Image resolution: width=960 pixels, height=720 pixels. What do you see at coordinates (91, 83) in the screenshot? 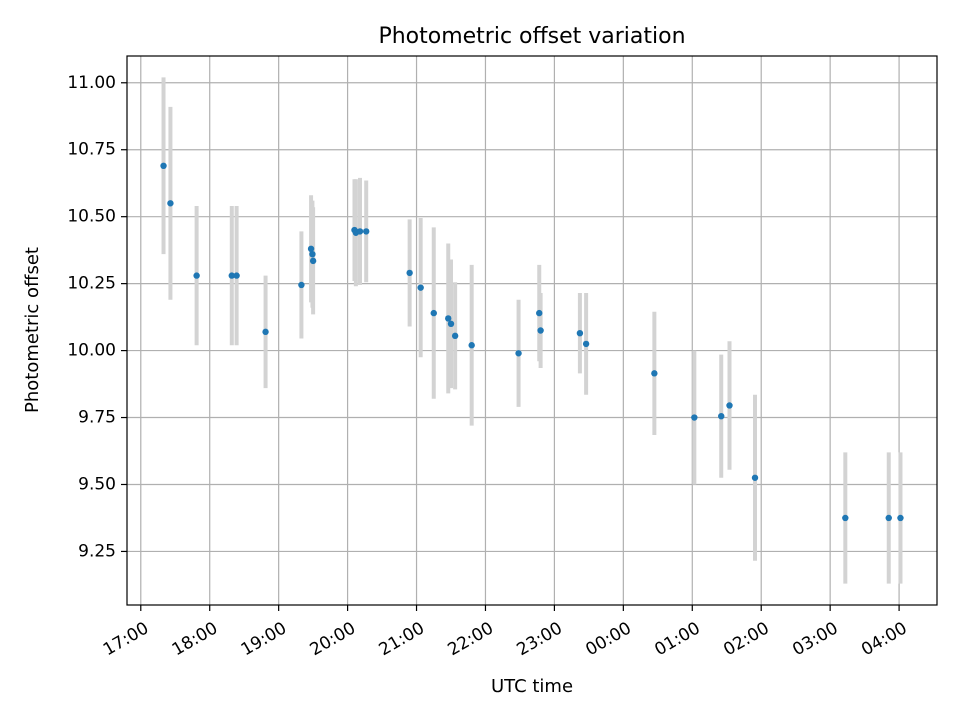
I see `y-tick-label: 11.00` at bounding box center [91, 83].